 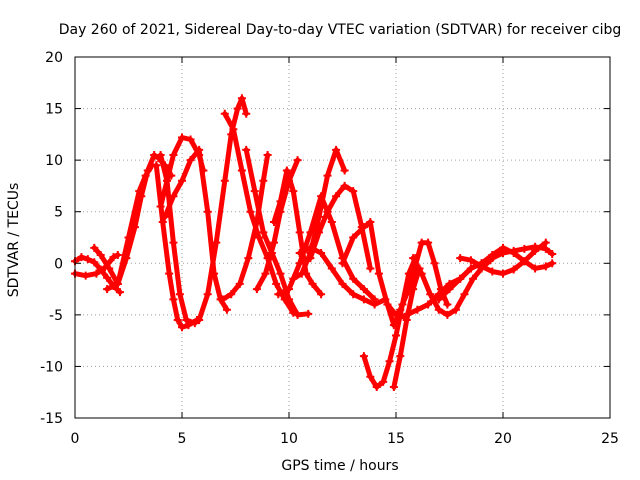 What do you see at coordinates (54, 161) in the screenshot?
I see `y-tick-label: 10` at bounding box center [54, 161].